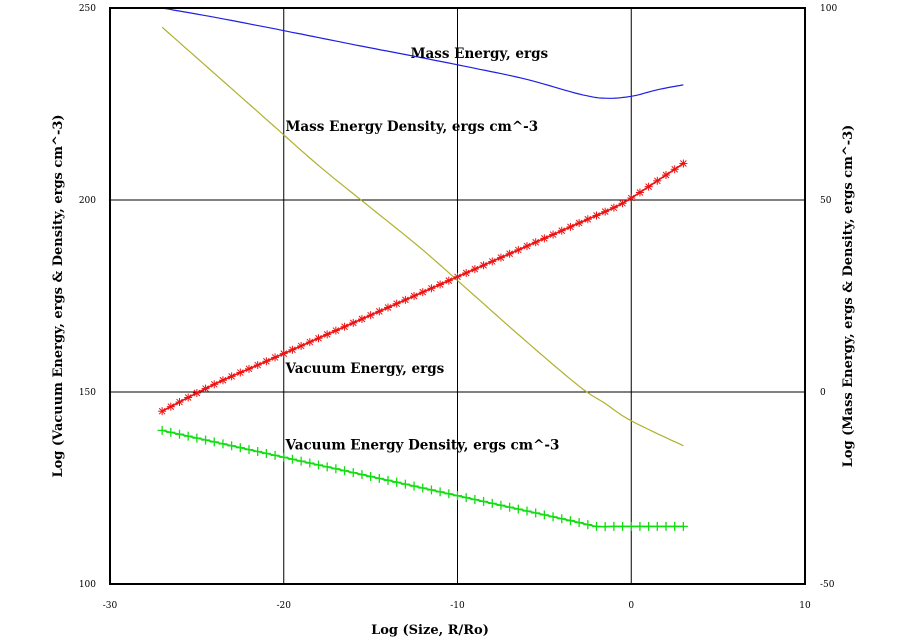  Describe the element at coordinates (87, 585) in the screenshot. I see `y-left-tick-label: 100` at that location.